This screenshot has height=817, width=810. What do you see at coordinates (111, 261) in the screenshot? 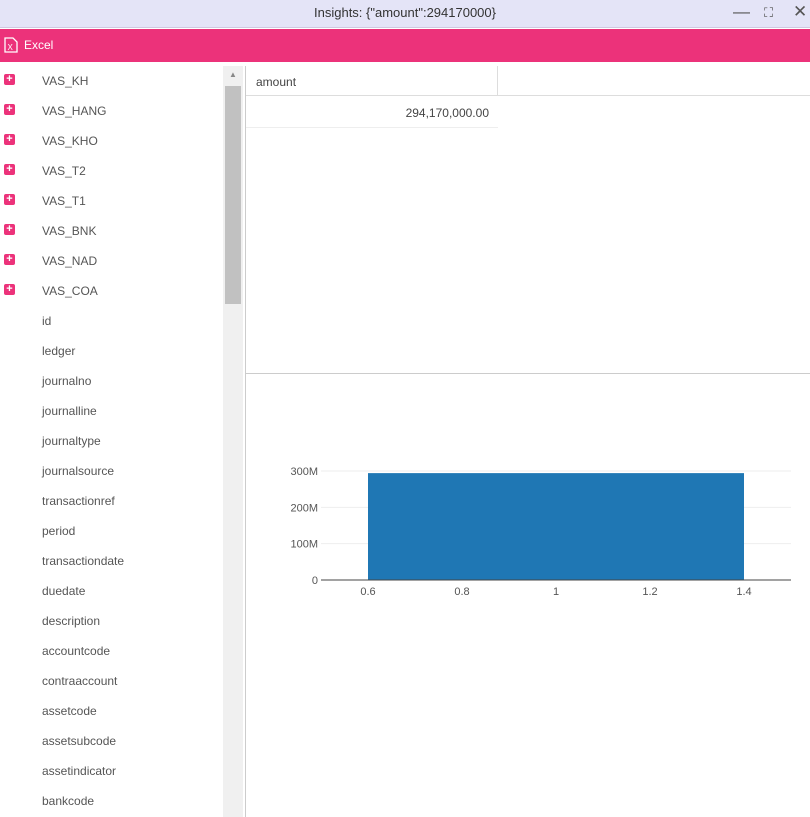
I see `field-item: + VAS_NAD` at bounding box center [111, 261].